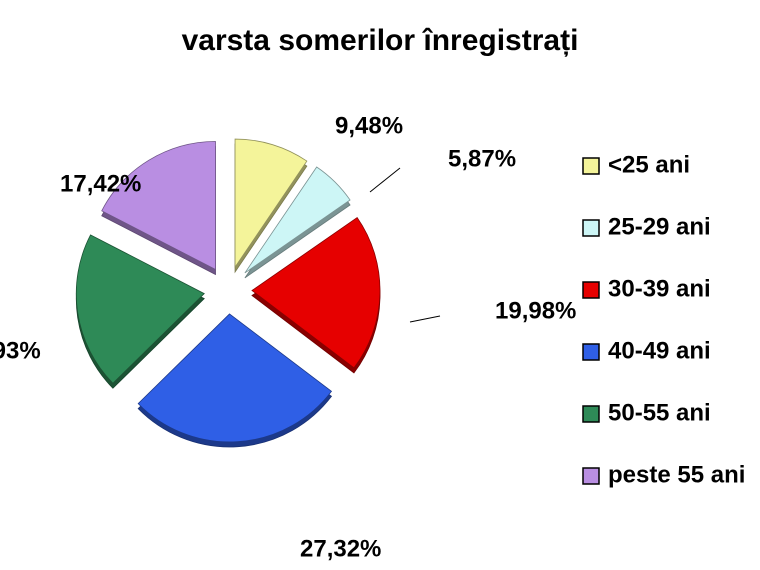 This screenshot has width=760, height=570. Describe the element at coordinates (535, 310) in the screenshot. I see `data-label: 19,98%` at that location.